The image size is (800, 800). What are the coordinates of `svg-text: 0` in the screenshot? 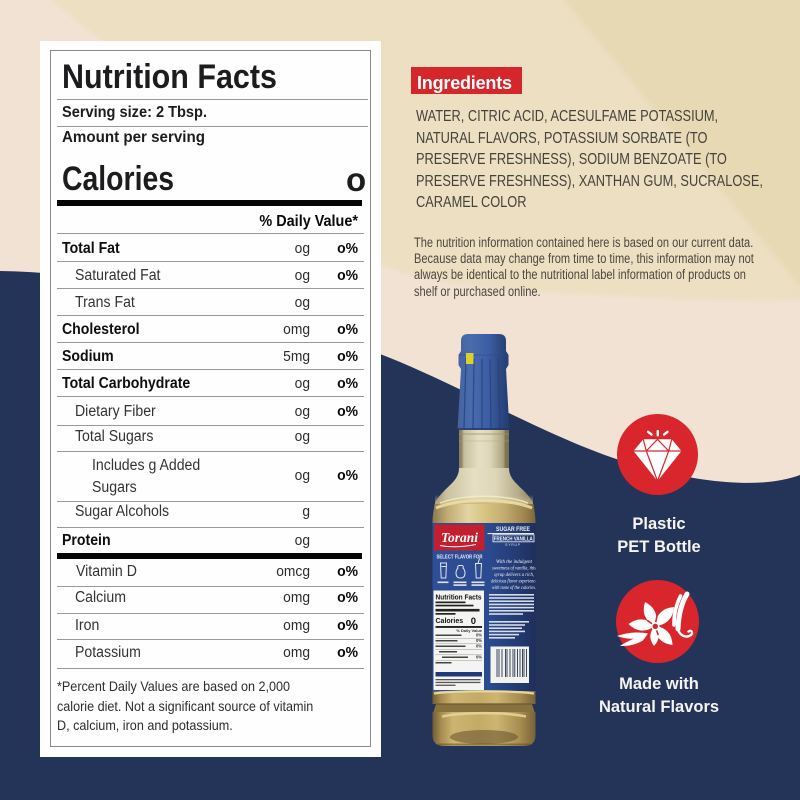 It's located at (473, 621).